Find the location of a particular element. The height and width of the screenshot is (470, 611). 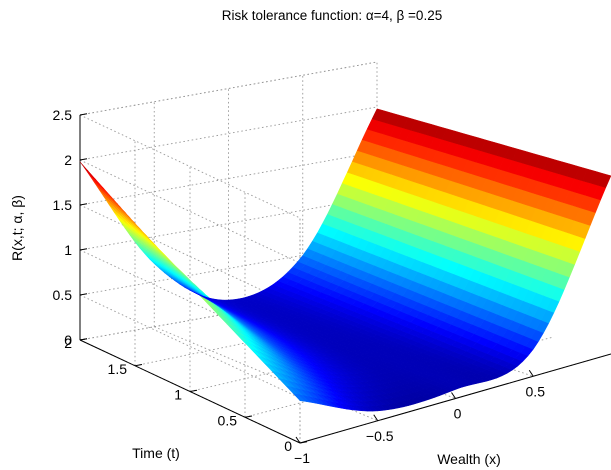

x-axis-label: Wealth (x) is located at coordinates (469, 459).